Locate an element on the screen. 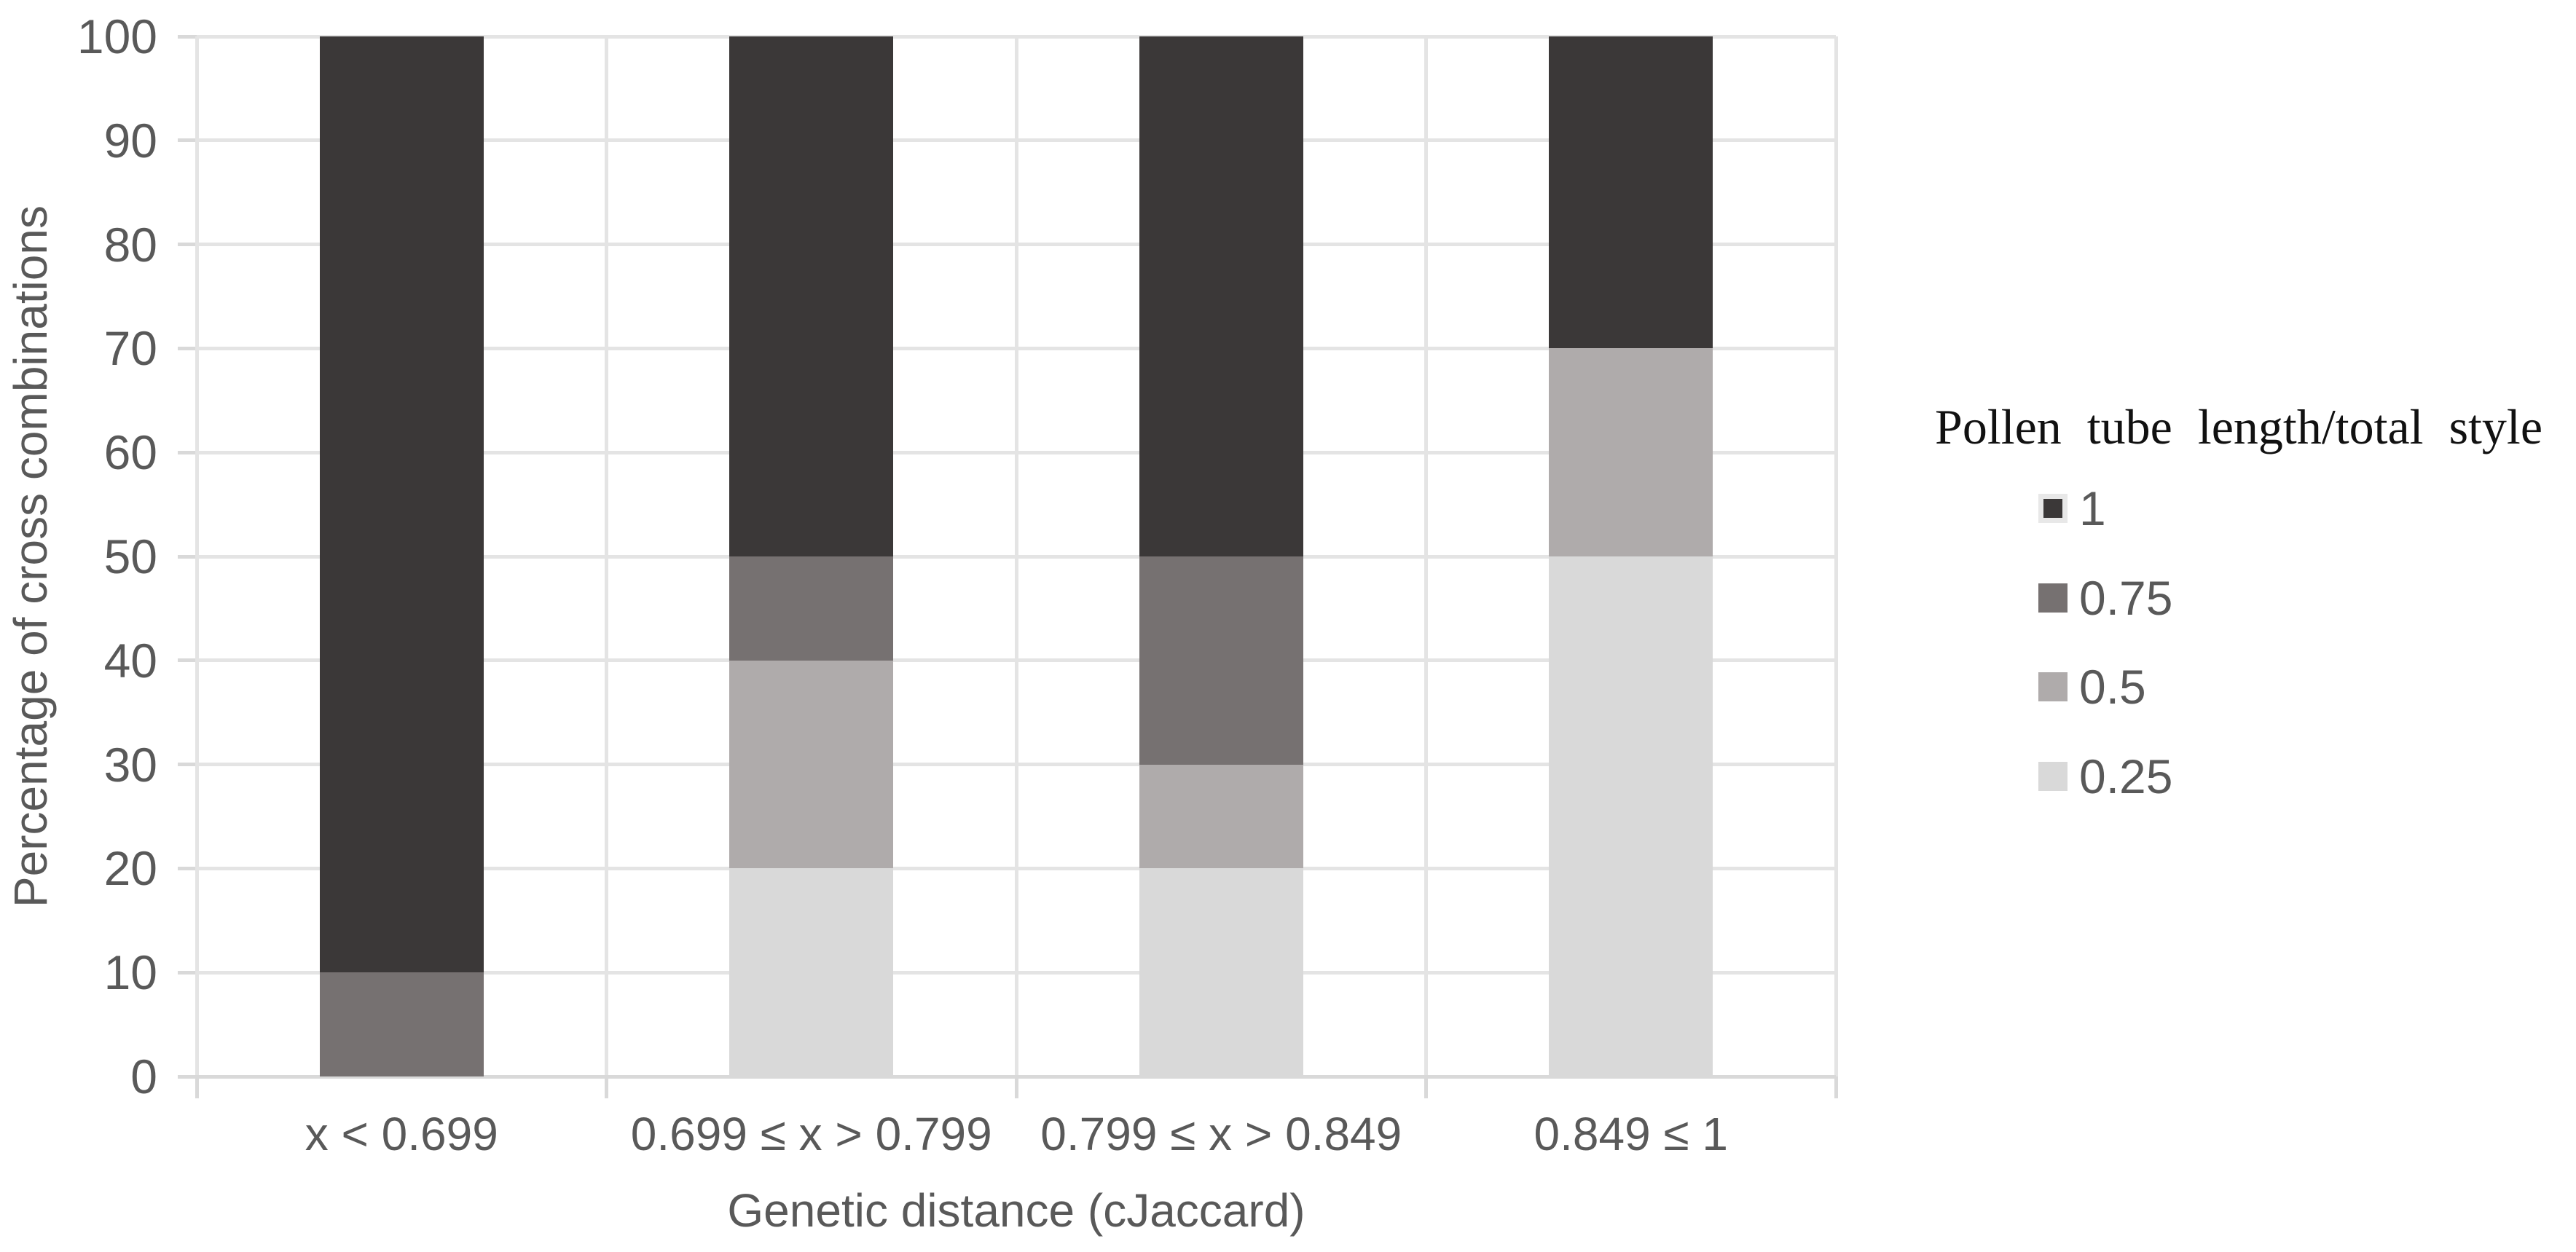 This screenshot has width=2576, height=1252. y-axis-tick-label: 100 is located at coordinates (116, 36).